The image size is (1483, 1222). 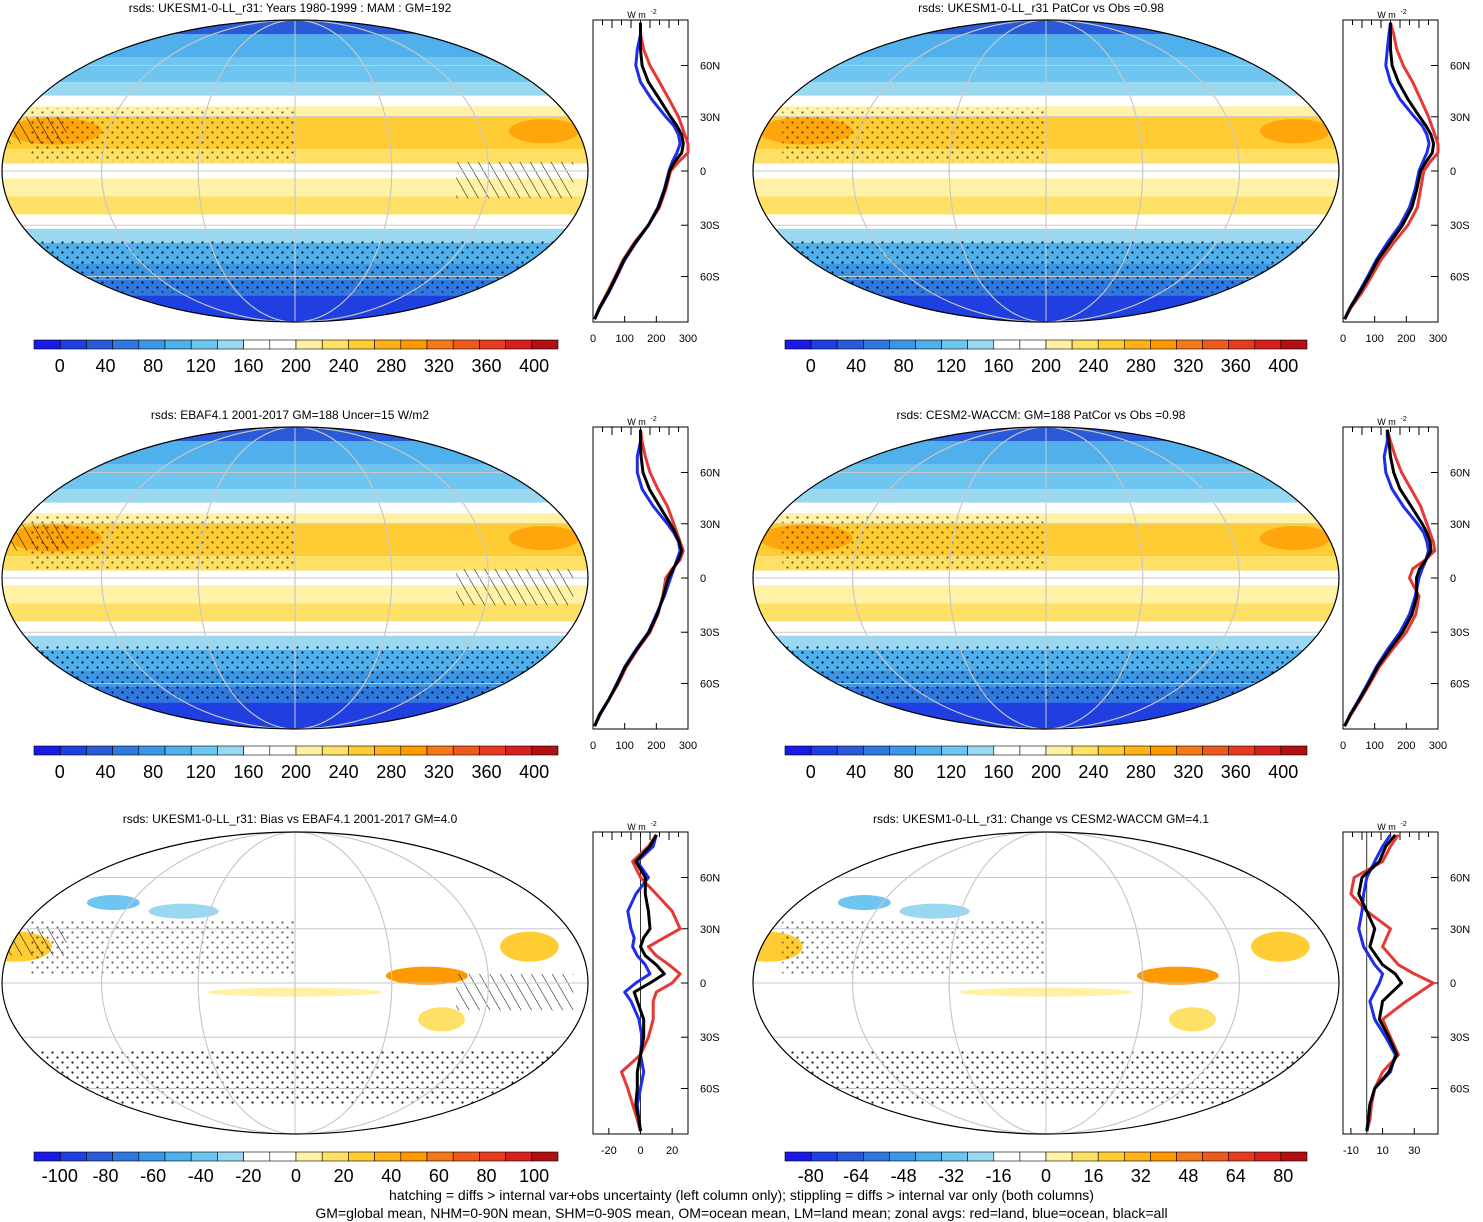 I want to click on colorbar-tick-label: 64, so click(x=1236, y=1176).